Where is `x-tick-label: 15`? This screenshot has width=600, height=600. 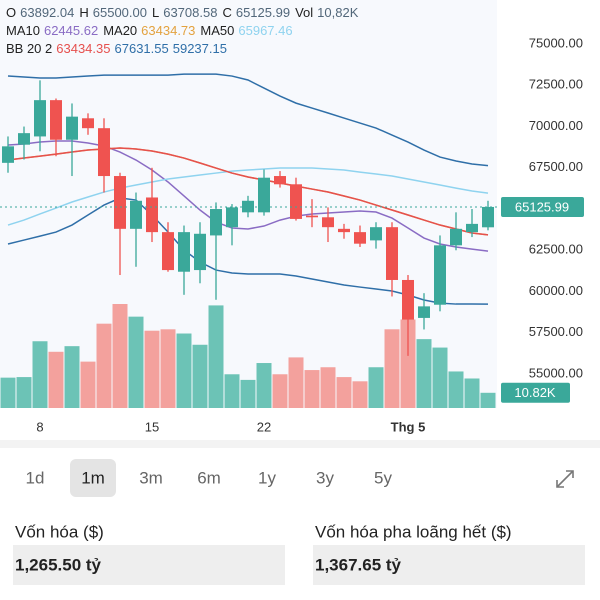
x-tick-label: 15 is located at coordinates (152, 426).